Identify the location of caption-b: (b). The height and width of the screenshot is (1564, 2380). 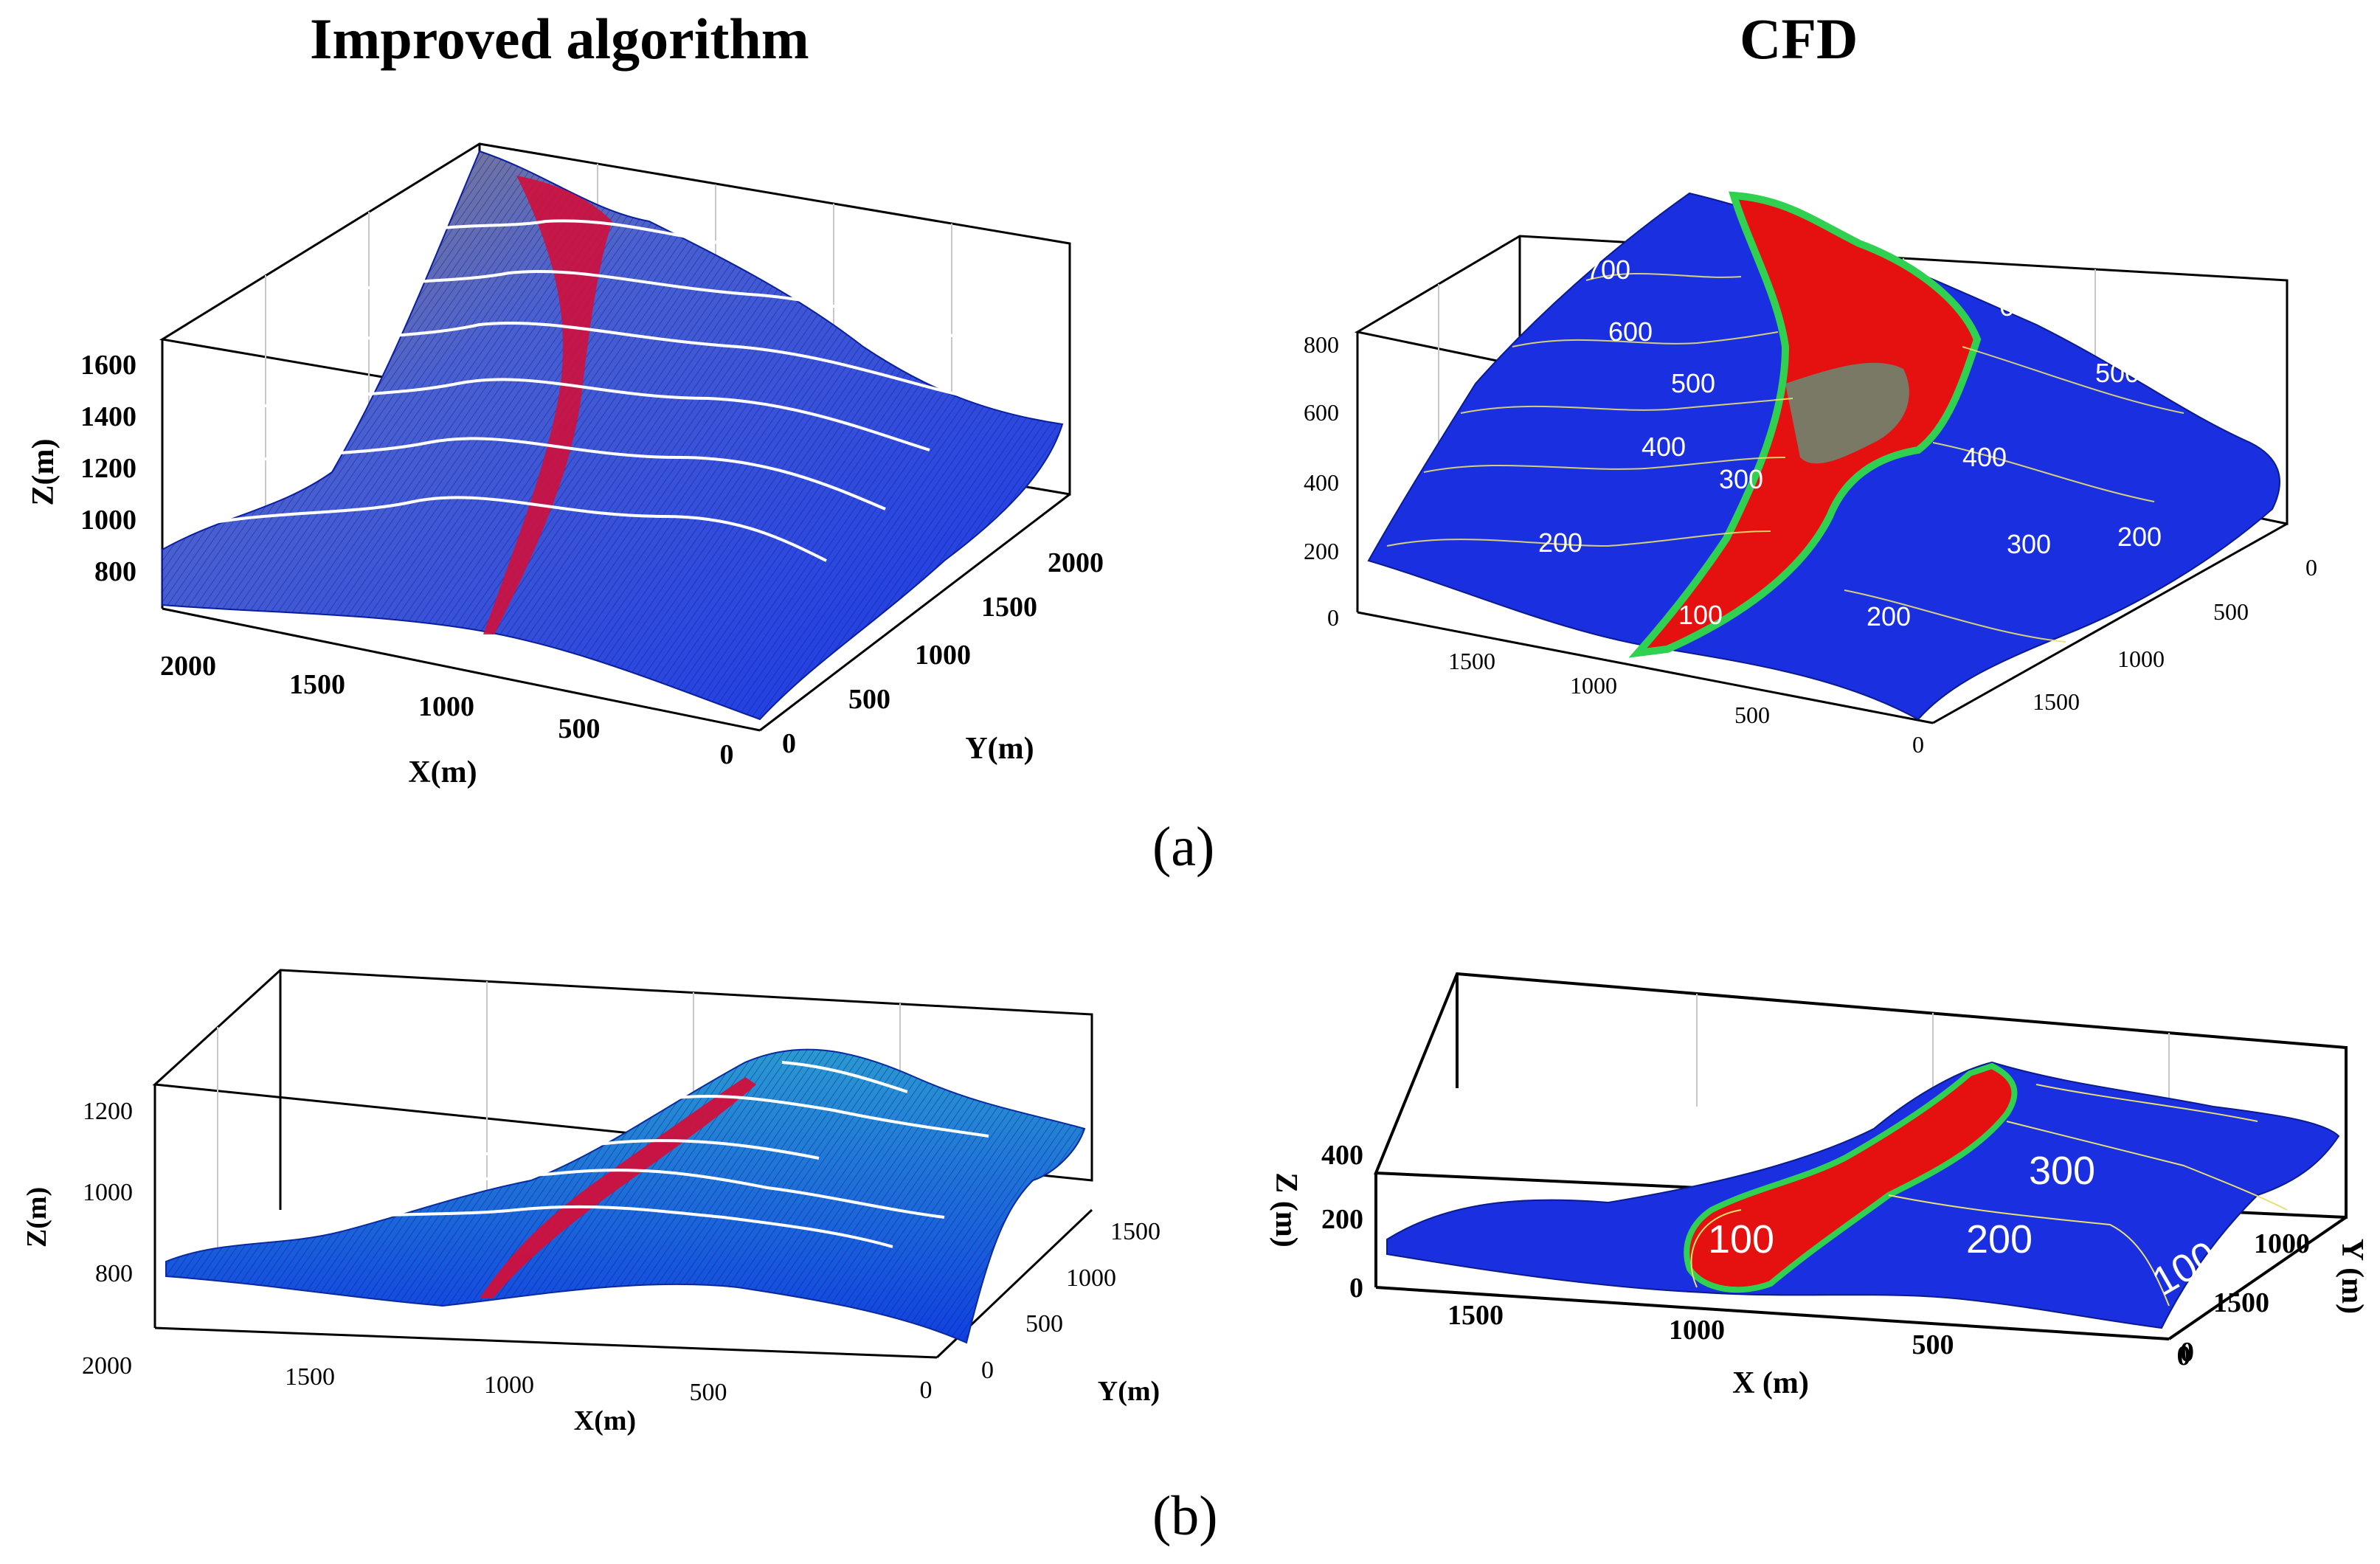
(1185, 1516).